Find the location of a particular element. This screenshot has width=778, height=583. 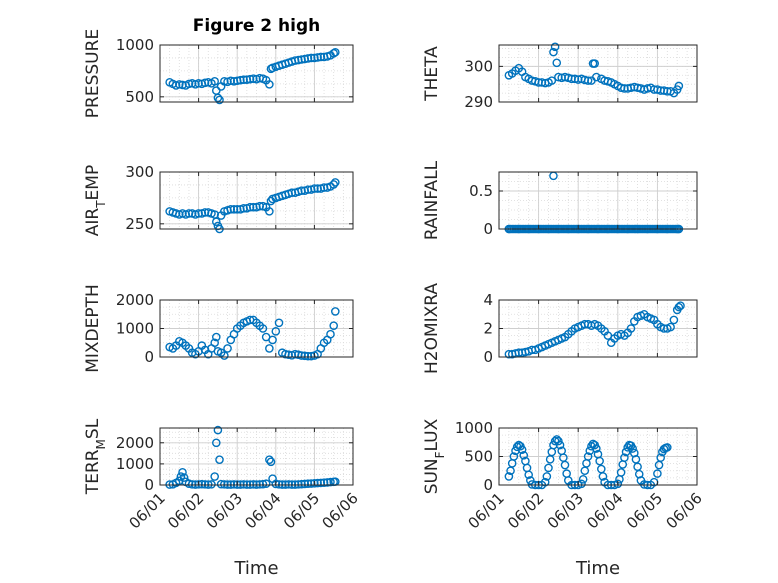

y-tick-label: 2 is located at coordinates (488, 329).